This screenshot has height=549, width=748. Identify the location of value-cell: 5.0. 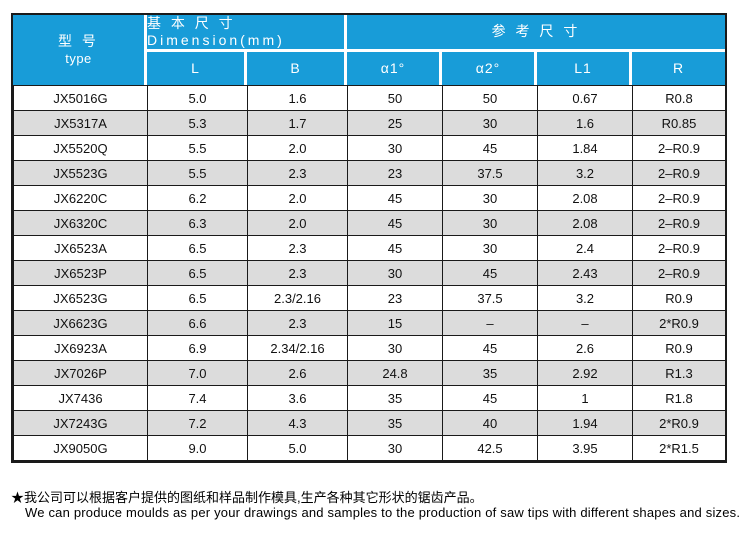
(297, 448).